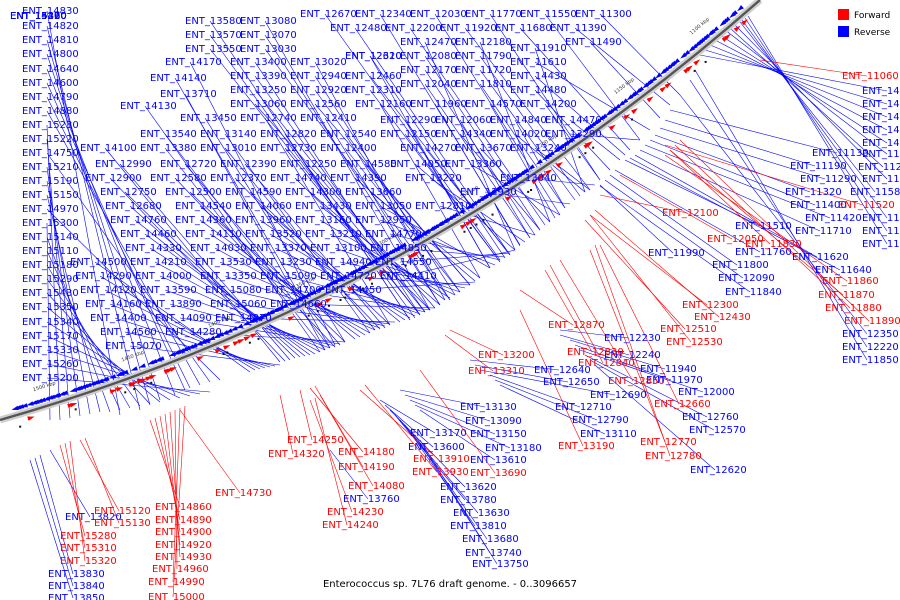 This screenshot has width=900, height=600. I want to click on legend: Forward Reverse, so click(864, 23).